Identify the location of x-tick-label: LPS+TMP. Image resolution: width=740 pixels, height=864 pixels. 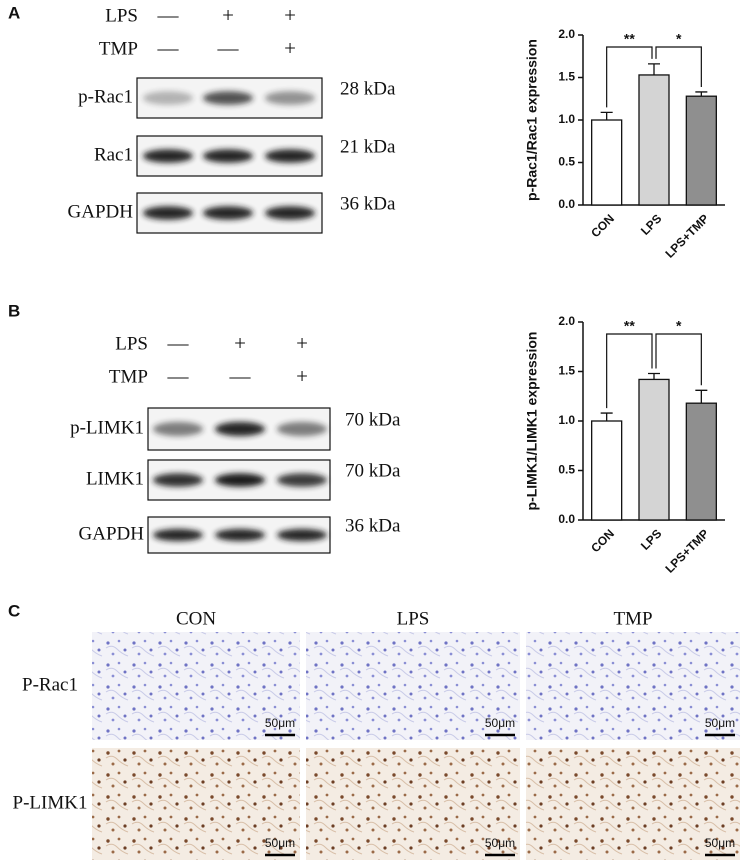
(686, 235).